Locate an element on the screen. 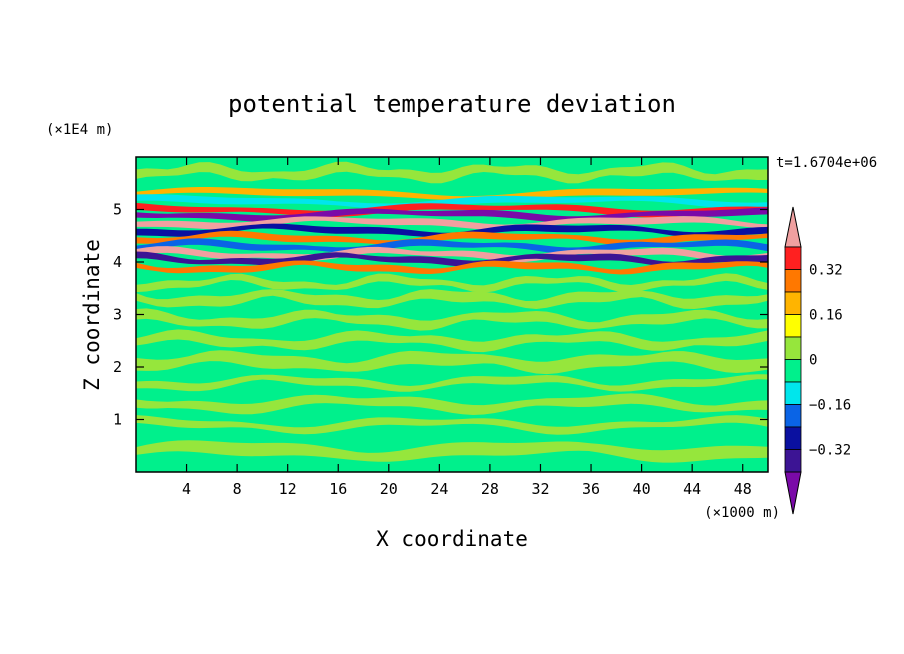 The height and width of the screenshot is (654, 904). colorbar-extend-max is located at coordinates (793, 227).